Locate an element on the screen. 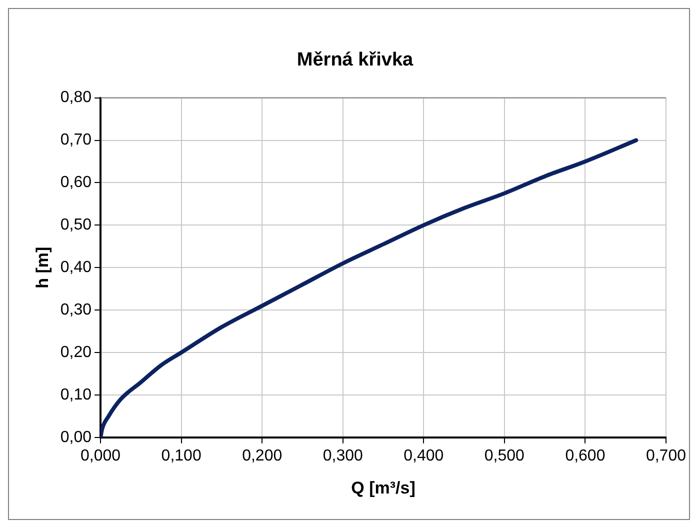 This screenshot has height=529, width=698. y-tick-label: 0,20 is located at coordinates (76, 352).